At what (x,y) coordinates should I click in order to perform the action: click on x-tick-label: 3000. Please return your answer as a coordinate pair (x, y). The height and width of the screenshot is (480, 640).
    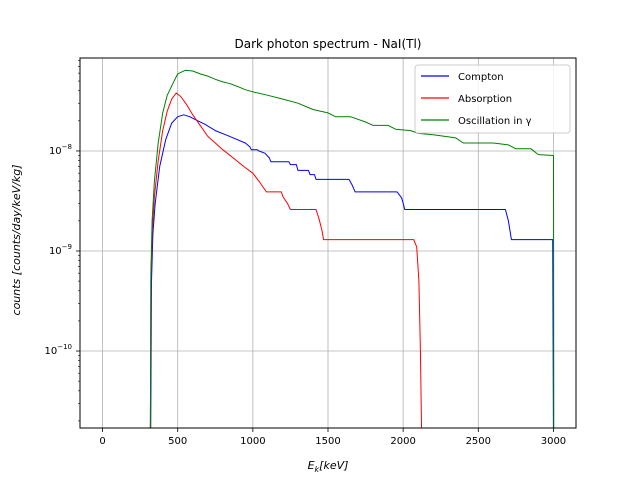
    Looking at the image, I should click on (553, 441).